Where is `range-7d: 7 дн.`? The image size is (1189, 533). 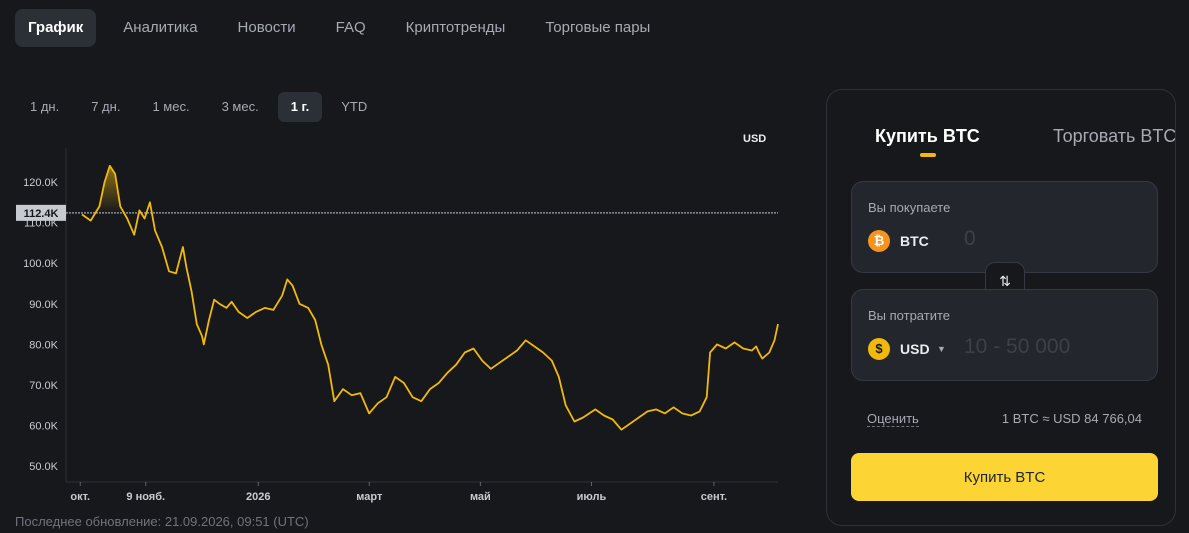
range-7d: 7 дн. is located at coordinates (106, 106).